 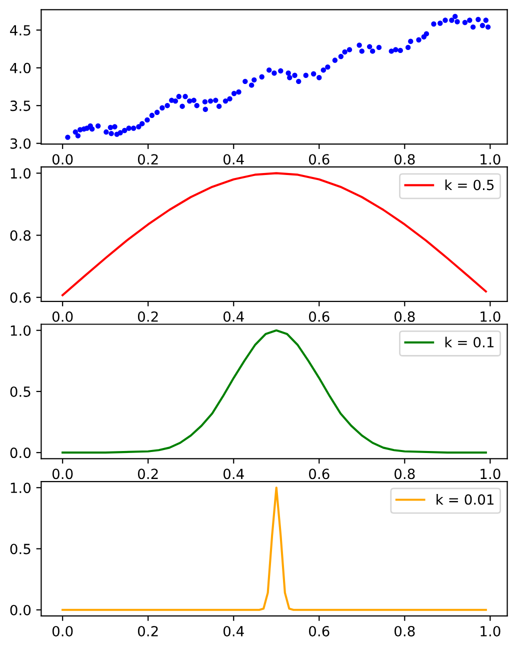 I want to click on legend-label: k = 0.01, so click(x=465, y=499).